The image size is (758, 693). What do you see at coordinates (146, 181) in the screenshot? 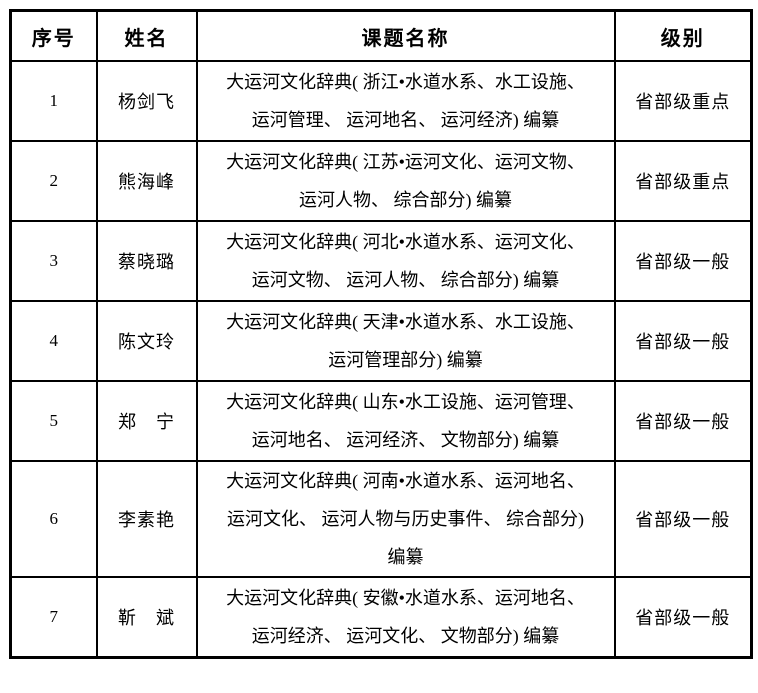
I see `cell-name: 熊海峰` at bounding box center [146, 181].